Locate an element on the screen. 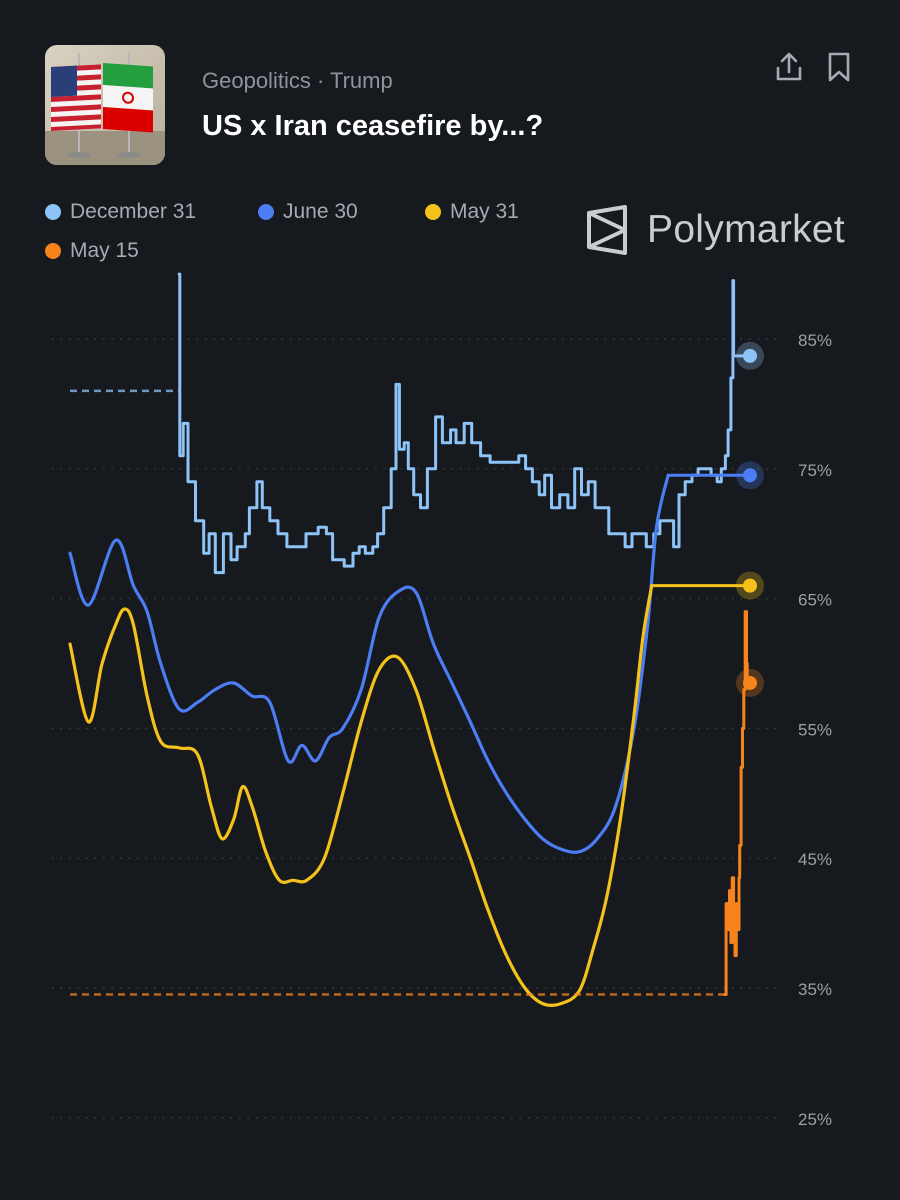  legend-item-may-31: May 31 is located at coordinates (472, 212).